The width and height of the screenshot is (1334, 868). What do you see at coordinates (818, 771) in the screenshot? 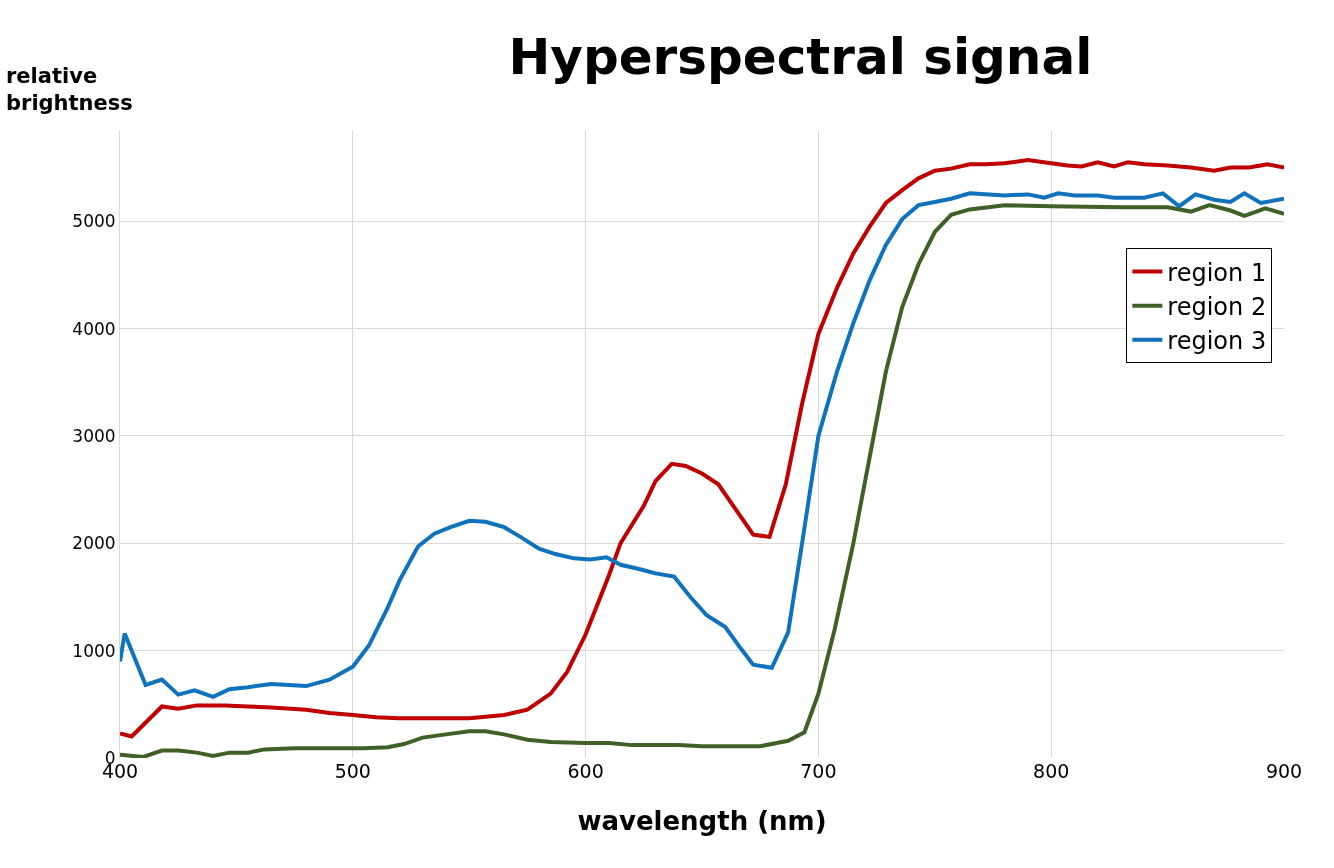
I see `x-tick-label: 700` at bounding box center [818, 771].